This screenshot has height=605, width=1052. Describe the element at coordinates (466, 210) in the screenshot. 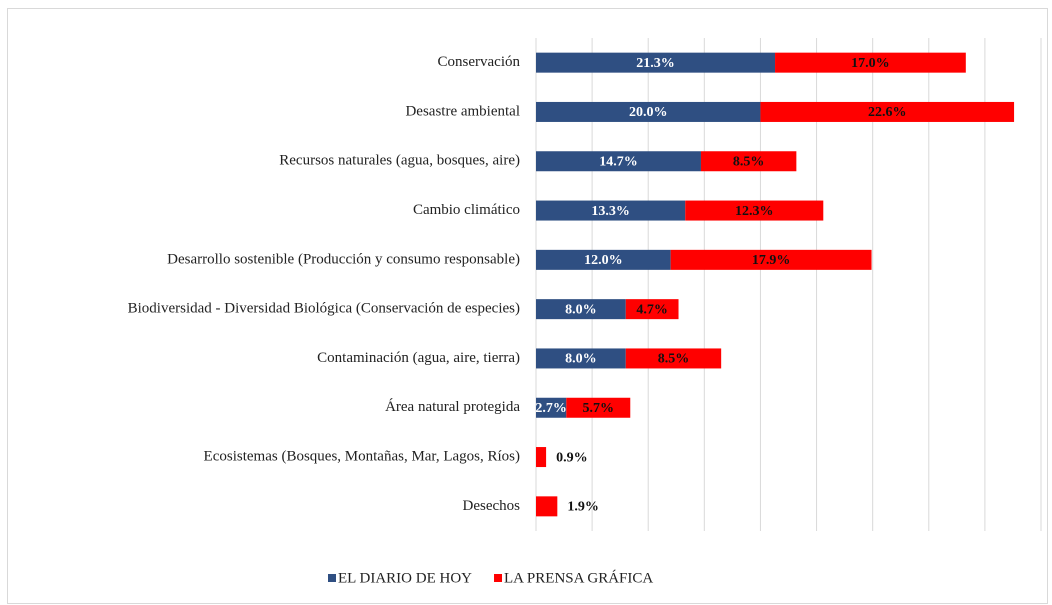

I see `y-tick-label: Cambio climático` at that location.